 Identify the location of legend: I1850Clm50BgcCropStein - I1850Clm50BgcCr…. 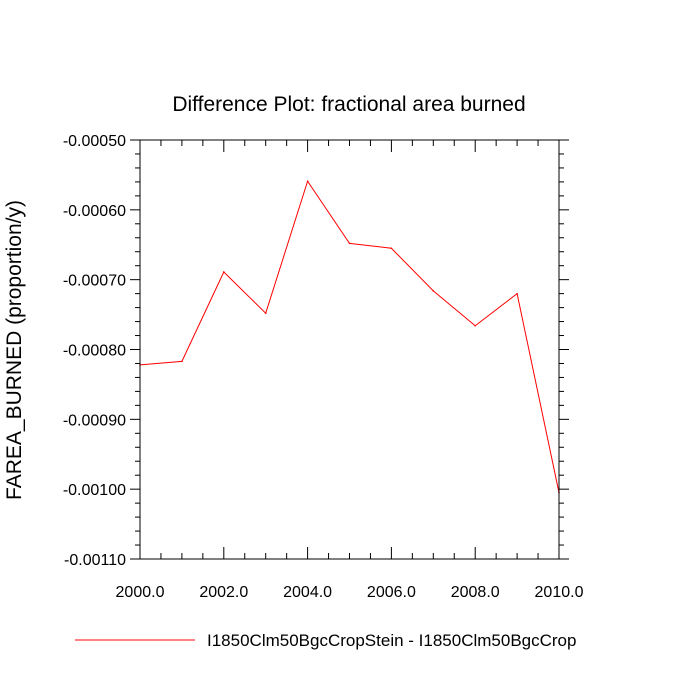
(325, 640).